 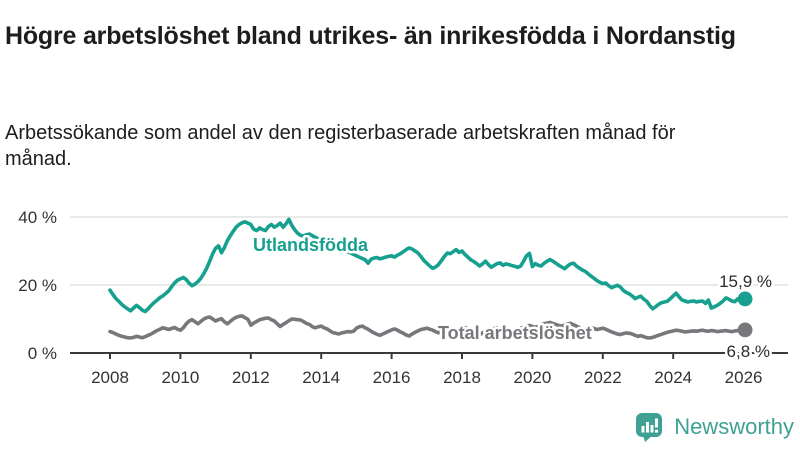 I want to click on svg-text: 2026, so click(x=744, y=377).